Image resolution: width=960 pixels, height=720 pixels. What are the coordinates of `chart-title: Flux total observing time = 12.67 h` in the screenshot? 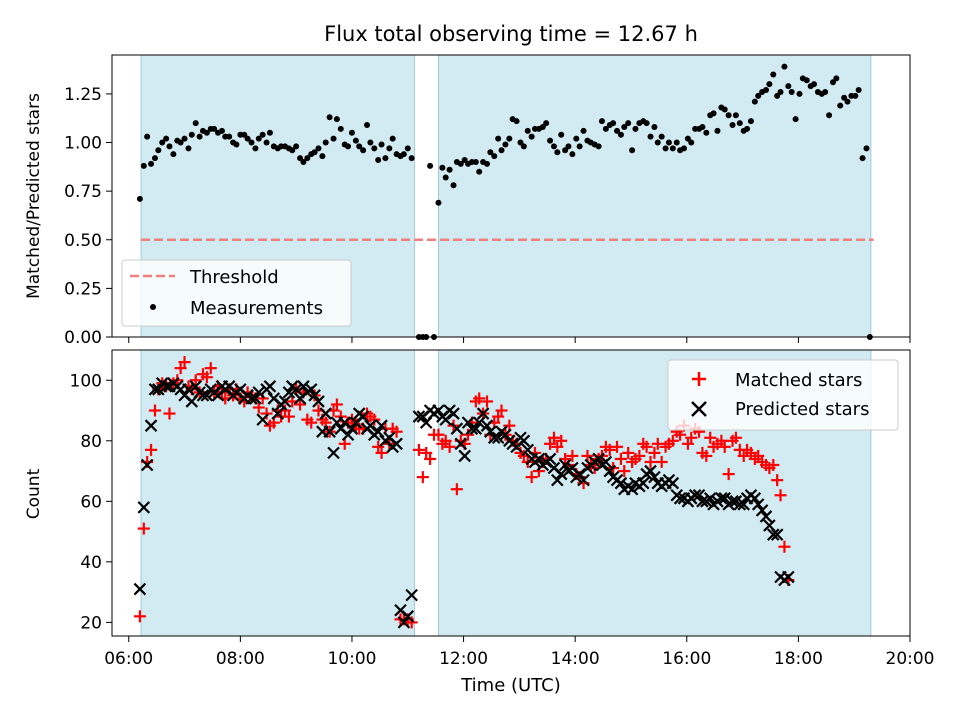 It's located at (511, 34).